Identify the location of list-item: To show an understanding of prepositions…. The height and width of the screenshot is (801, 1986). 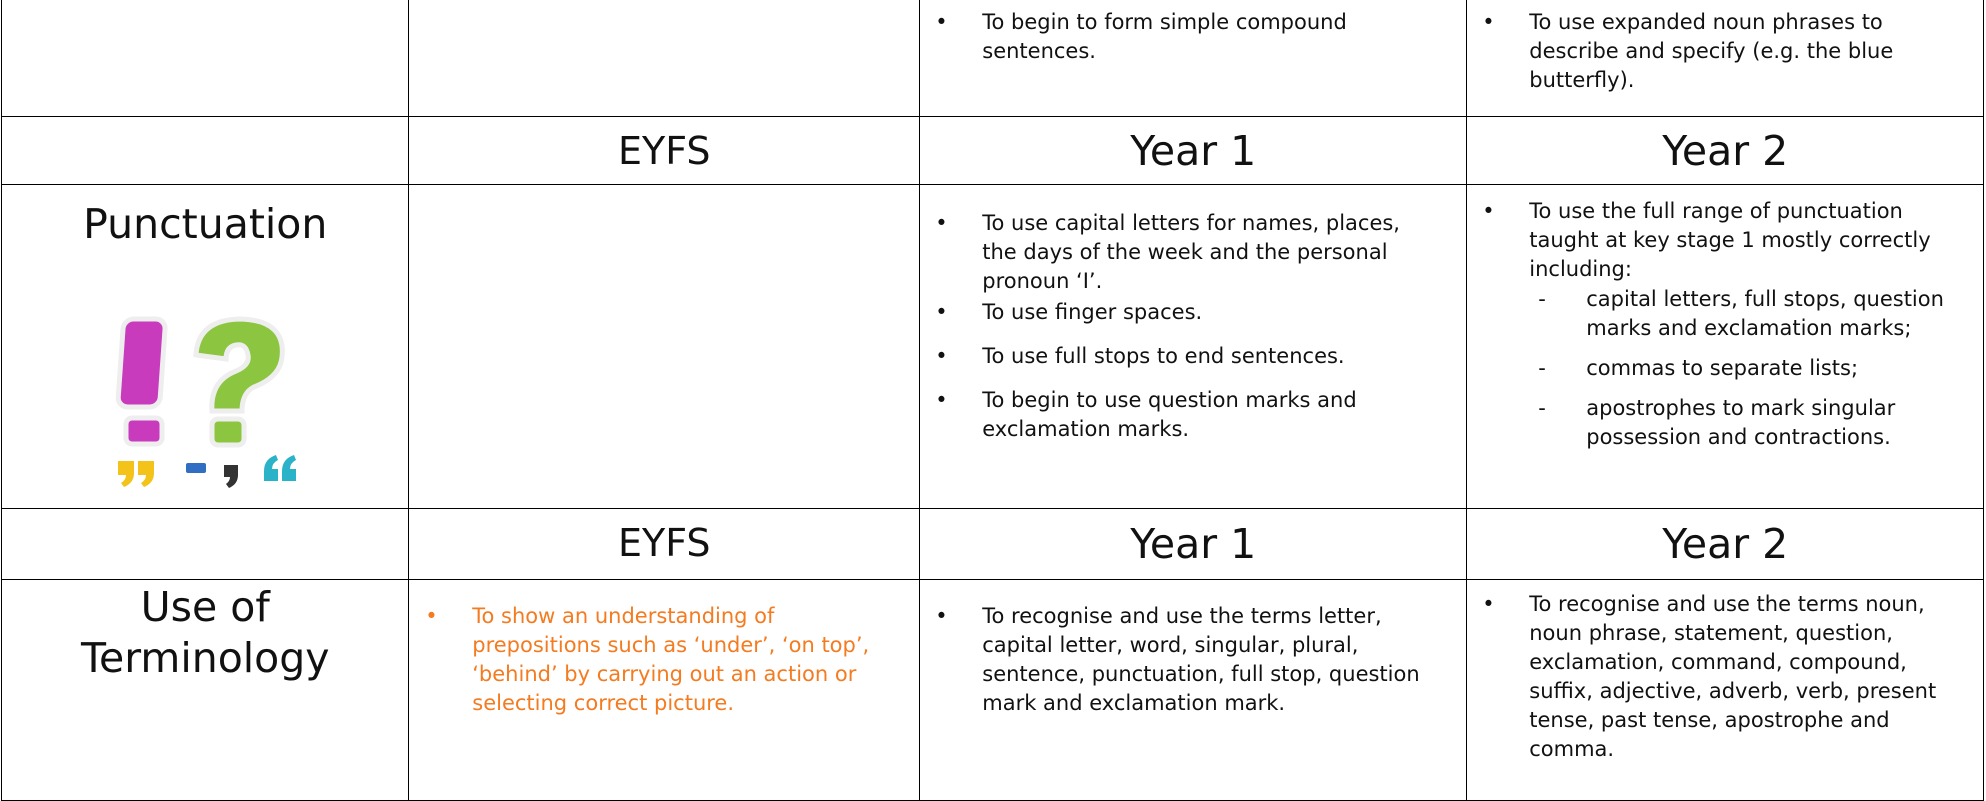
(657, 660).